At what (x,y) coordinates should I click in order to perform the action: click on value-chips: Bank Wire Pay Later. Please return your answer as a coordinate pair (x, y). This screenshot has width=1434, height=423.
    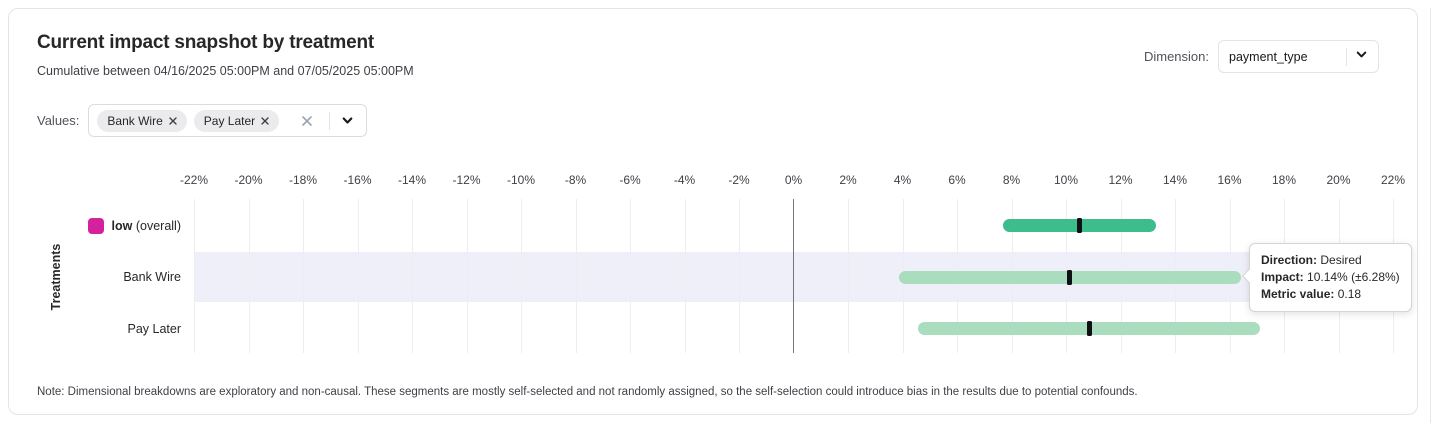
    Looking at the image, I should click on (188, 120).